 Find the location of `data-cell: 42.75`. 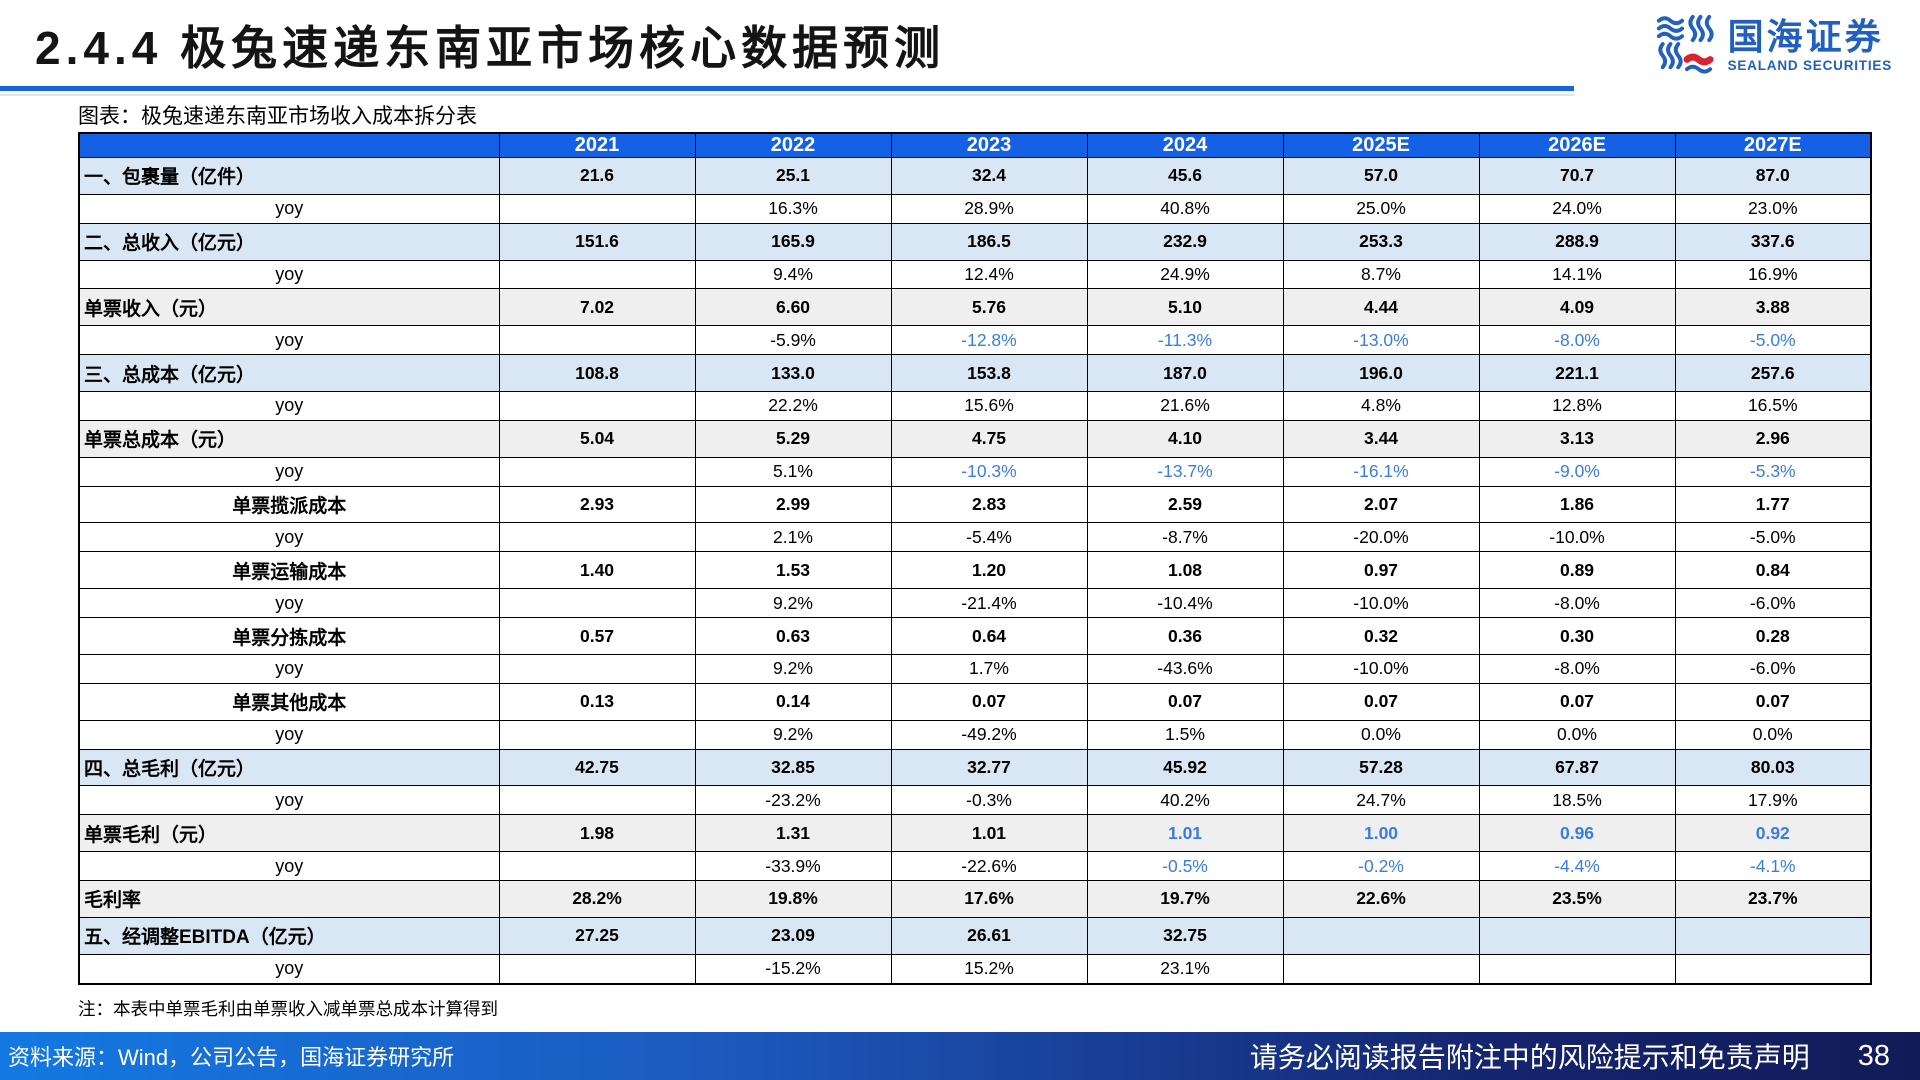

data-cell: 42.75 is located at coordinates (597, 767).